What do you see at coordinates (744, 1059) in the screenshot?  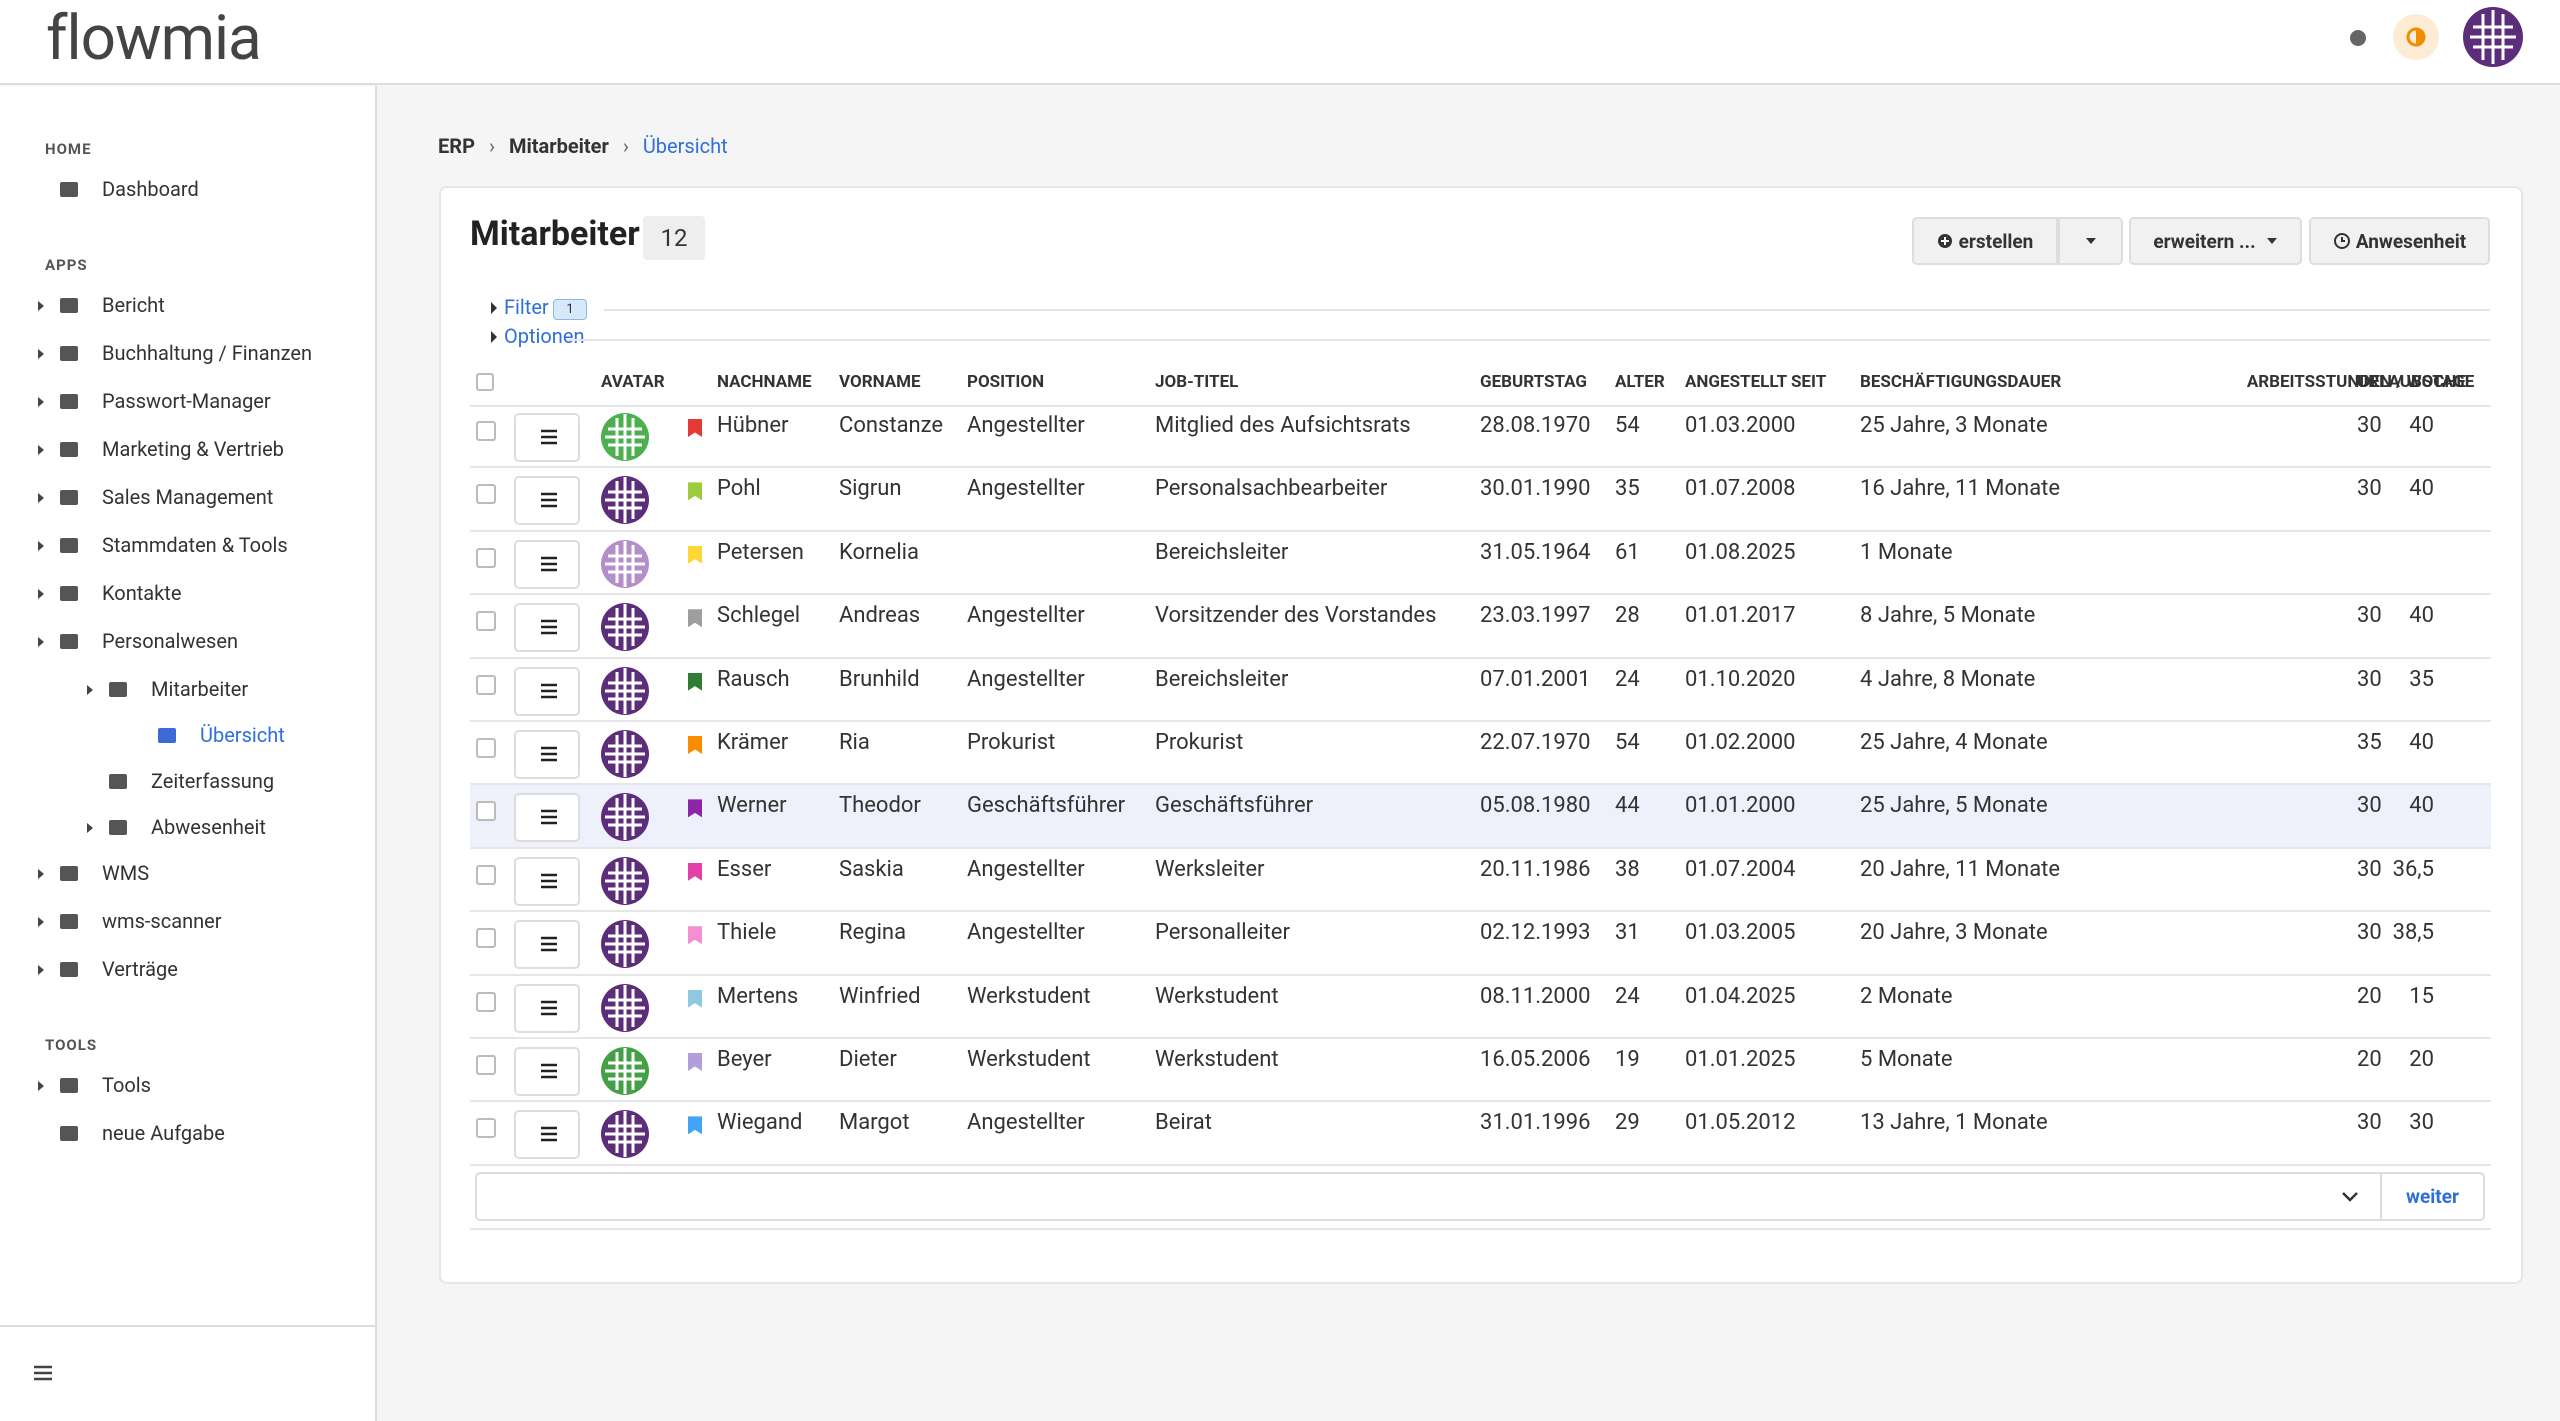 I see `cell: Beyer` at bounding box center [744, 1059].